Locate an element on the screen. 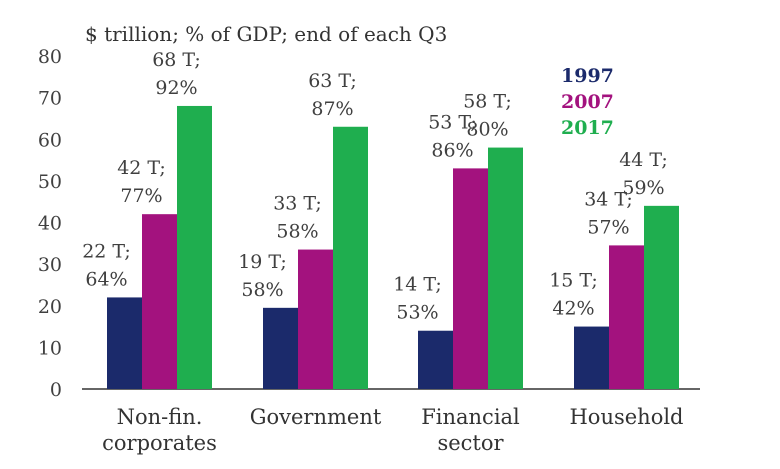  y-tick-label: 20 is located at coordinates (50, 307).